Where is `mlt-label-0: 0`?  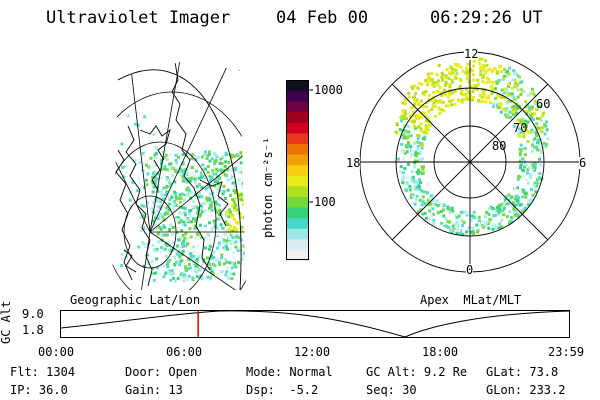 mlt-label-0: 0 is located at coordinates (470, 270).